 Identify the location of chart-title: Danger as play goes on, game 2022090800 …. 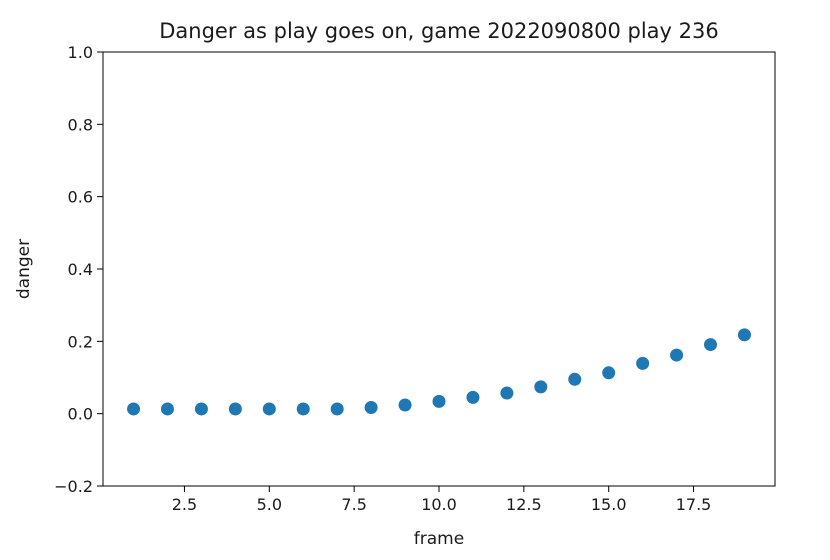
(439, 31).